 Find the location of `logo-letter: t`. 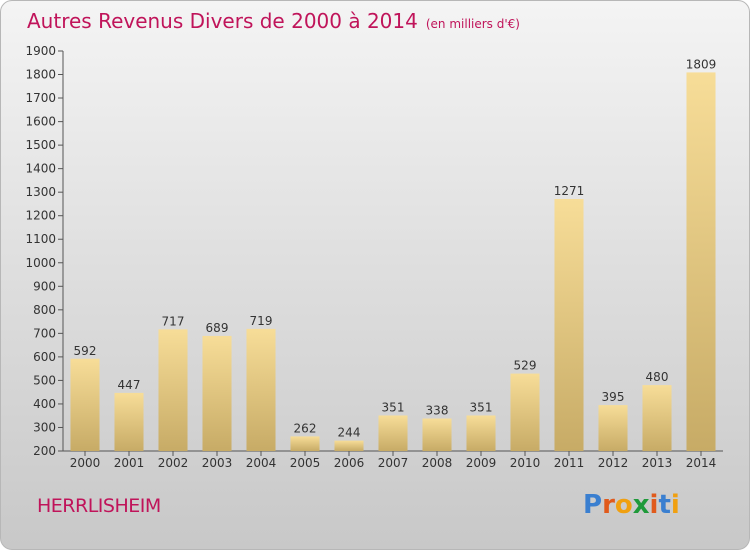

logo-letter: t is located at coordinates (664, 505).